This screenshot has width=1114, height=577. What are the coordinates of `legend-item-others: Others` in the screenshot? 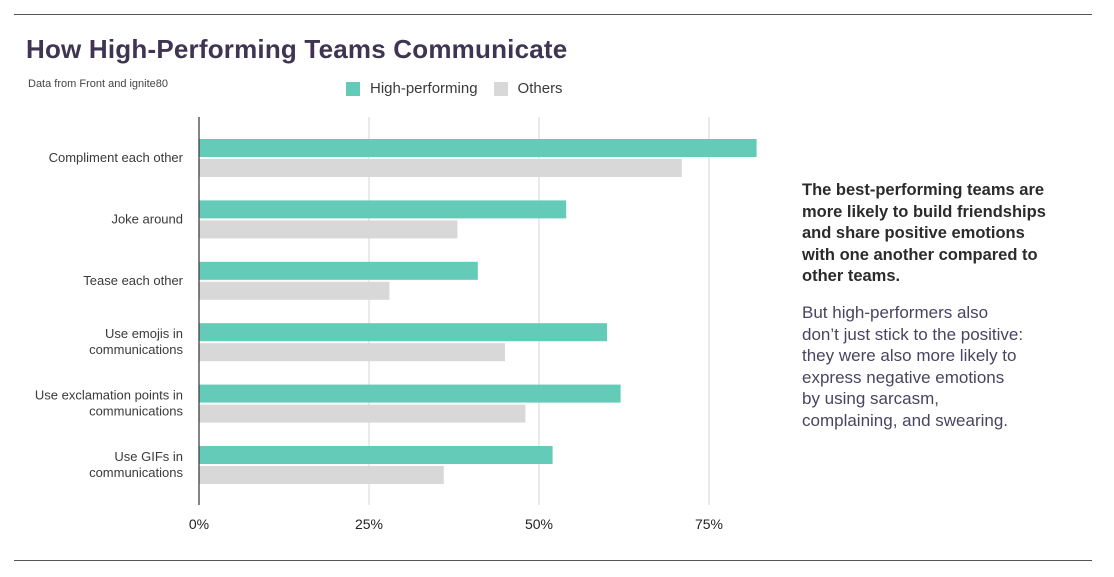 It's located at (528, 88).